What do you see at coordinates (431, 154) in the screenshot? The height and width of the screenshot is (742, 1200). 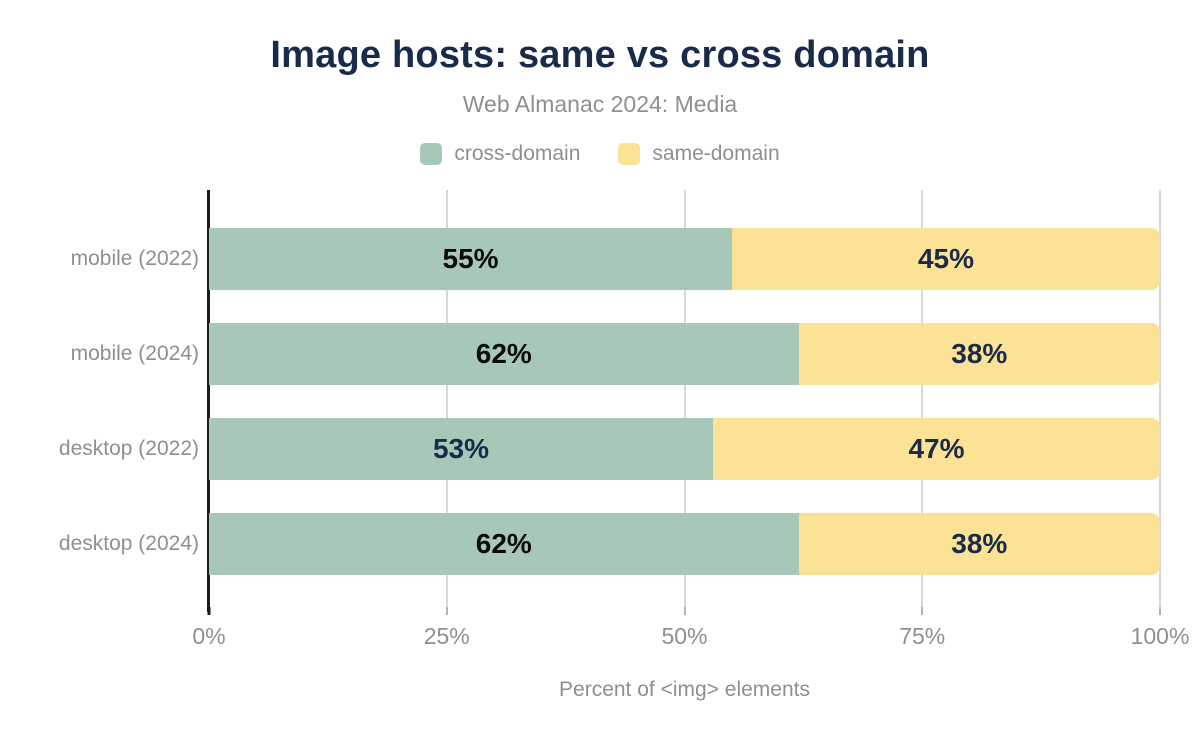 I see `legend-swatch-cross-domain-icon` at bounding box center [431, 154].